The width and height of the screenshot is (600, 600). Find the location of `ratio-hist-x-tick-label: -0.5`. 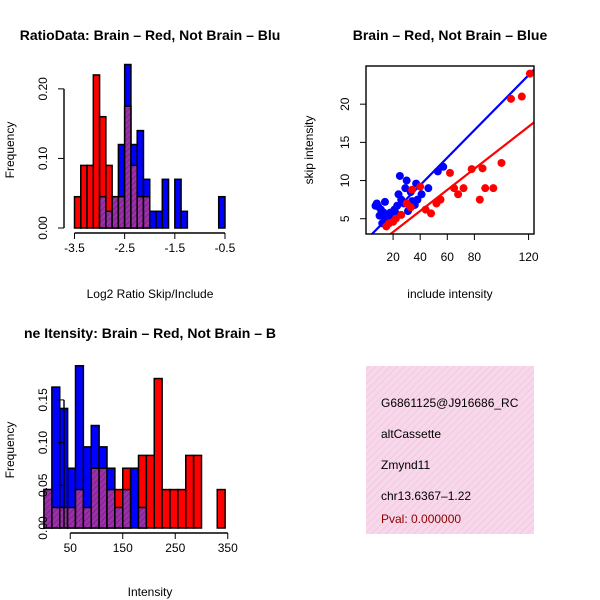

ratio-hist-x-tick-label: -0.5 is located at coordinates (225, 248).